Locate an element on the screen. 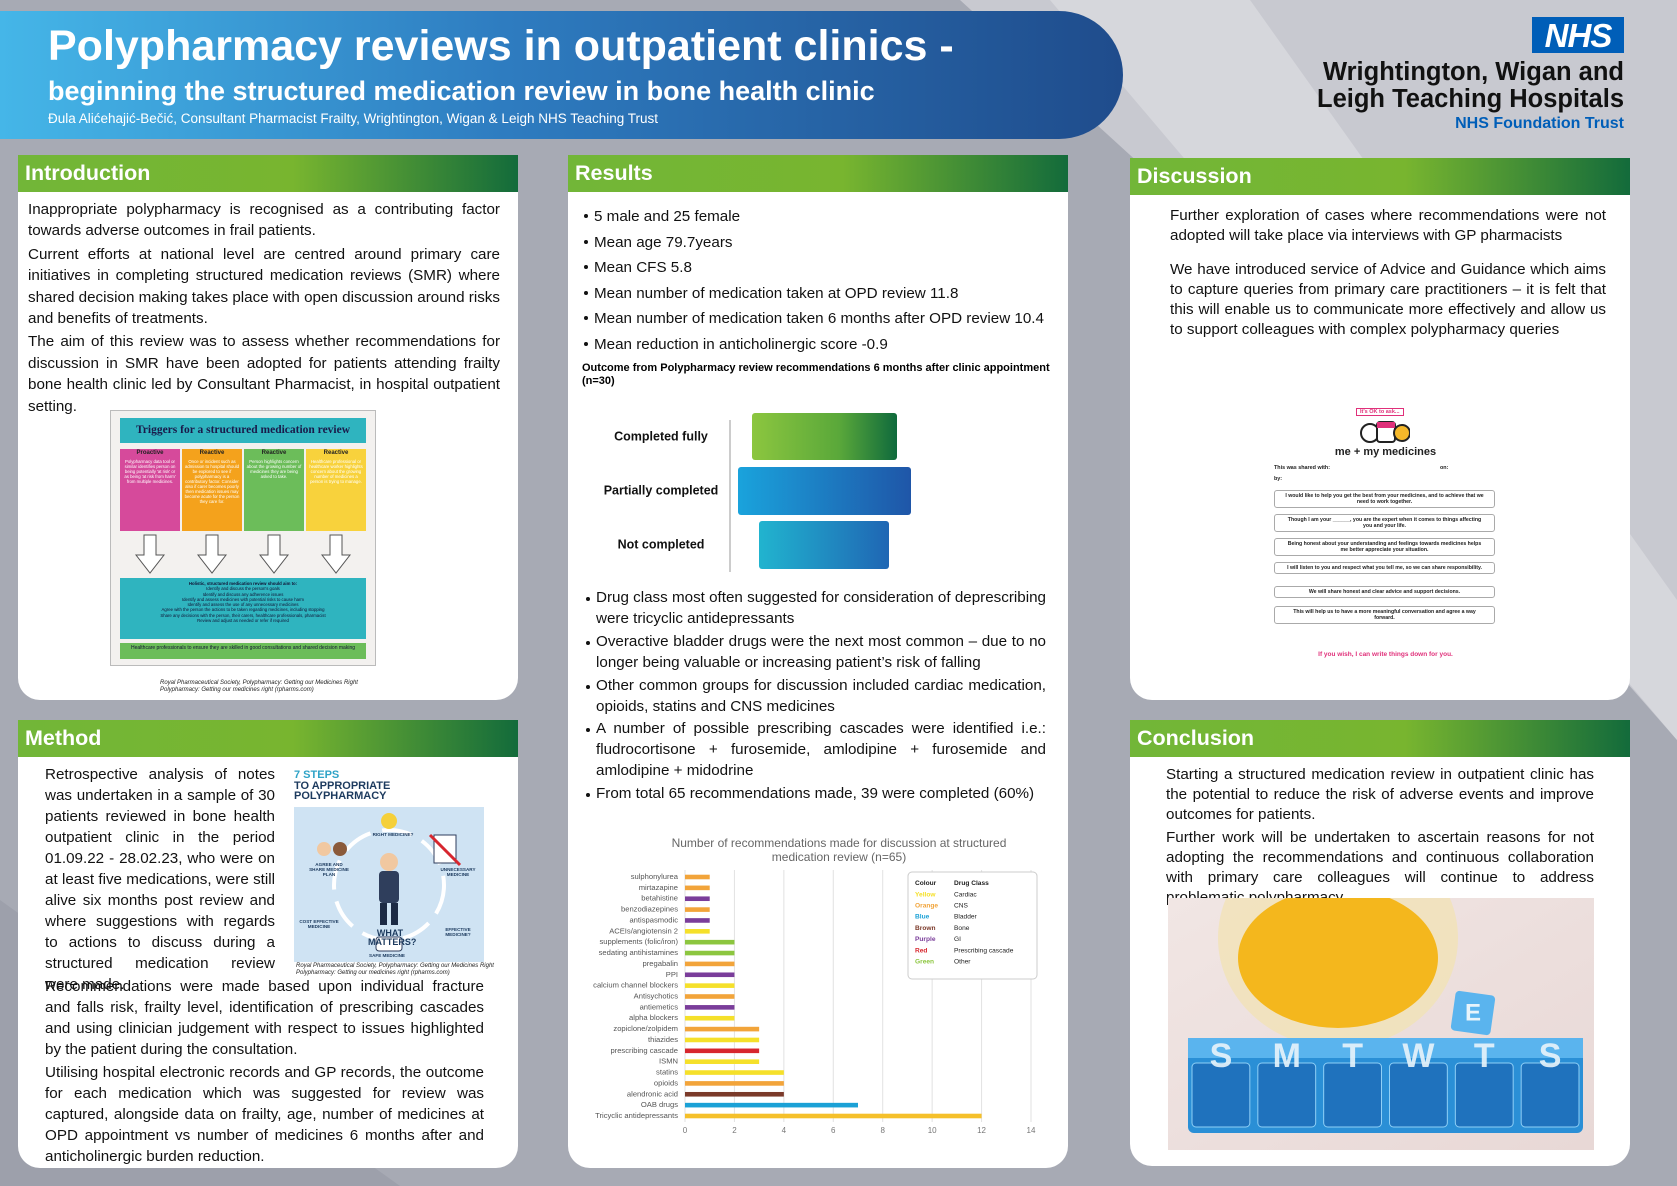 Image resolution: width=1677 pixels, height=1186 pixels. legend-header: Drug Class is located at coordinates (971, 883).